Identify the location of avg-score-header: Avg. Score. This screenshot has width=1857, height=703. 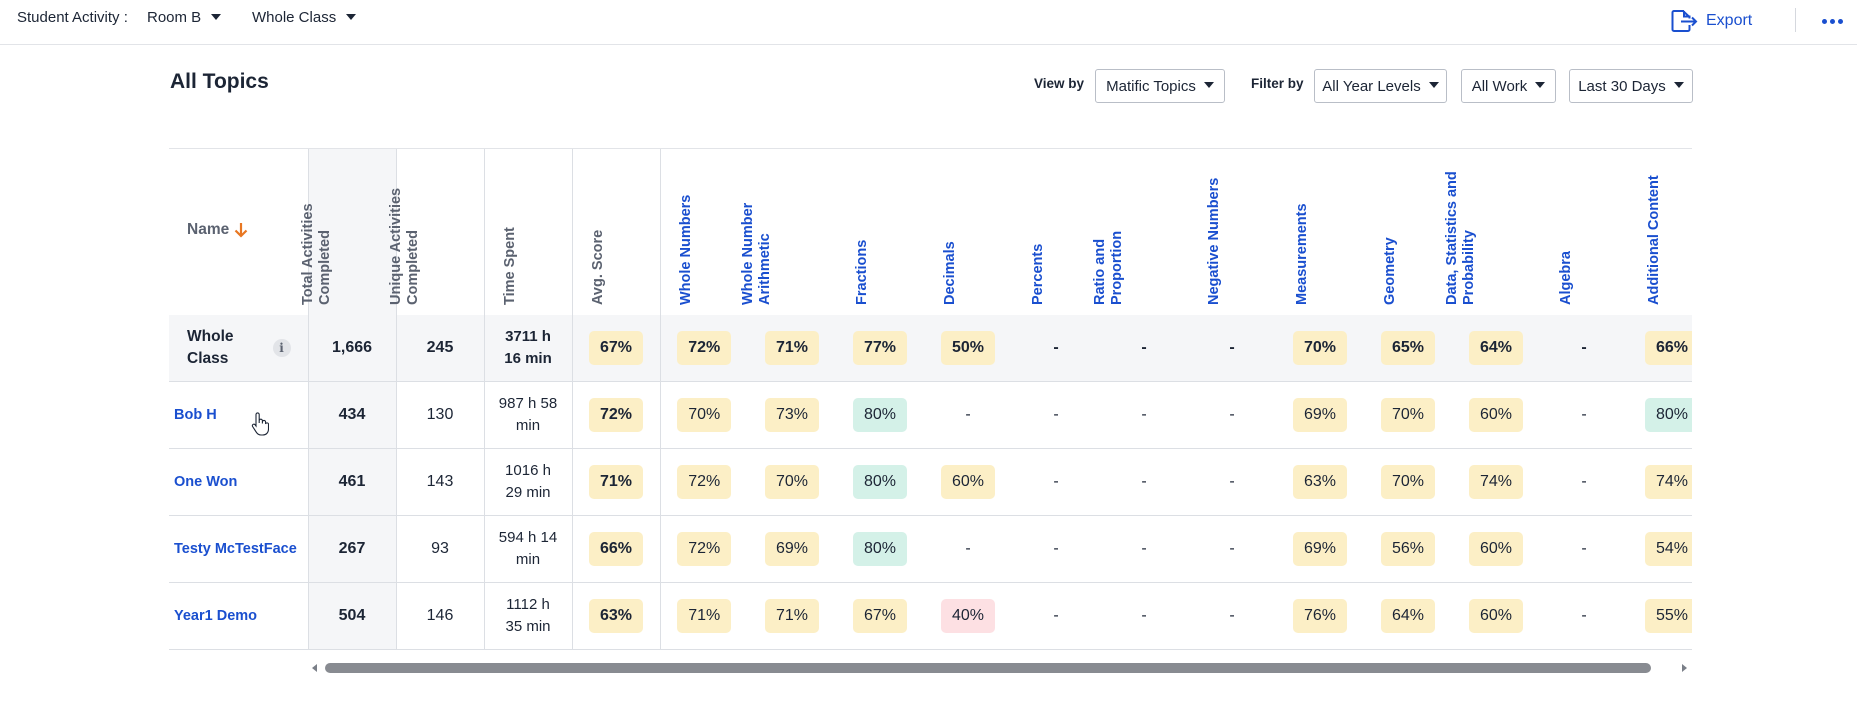
(615, 231).